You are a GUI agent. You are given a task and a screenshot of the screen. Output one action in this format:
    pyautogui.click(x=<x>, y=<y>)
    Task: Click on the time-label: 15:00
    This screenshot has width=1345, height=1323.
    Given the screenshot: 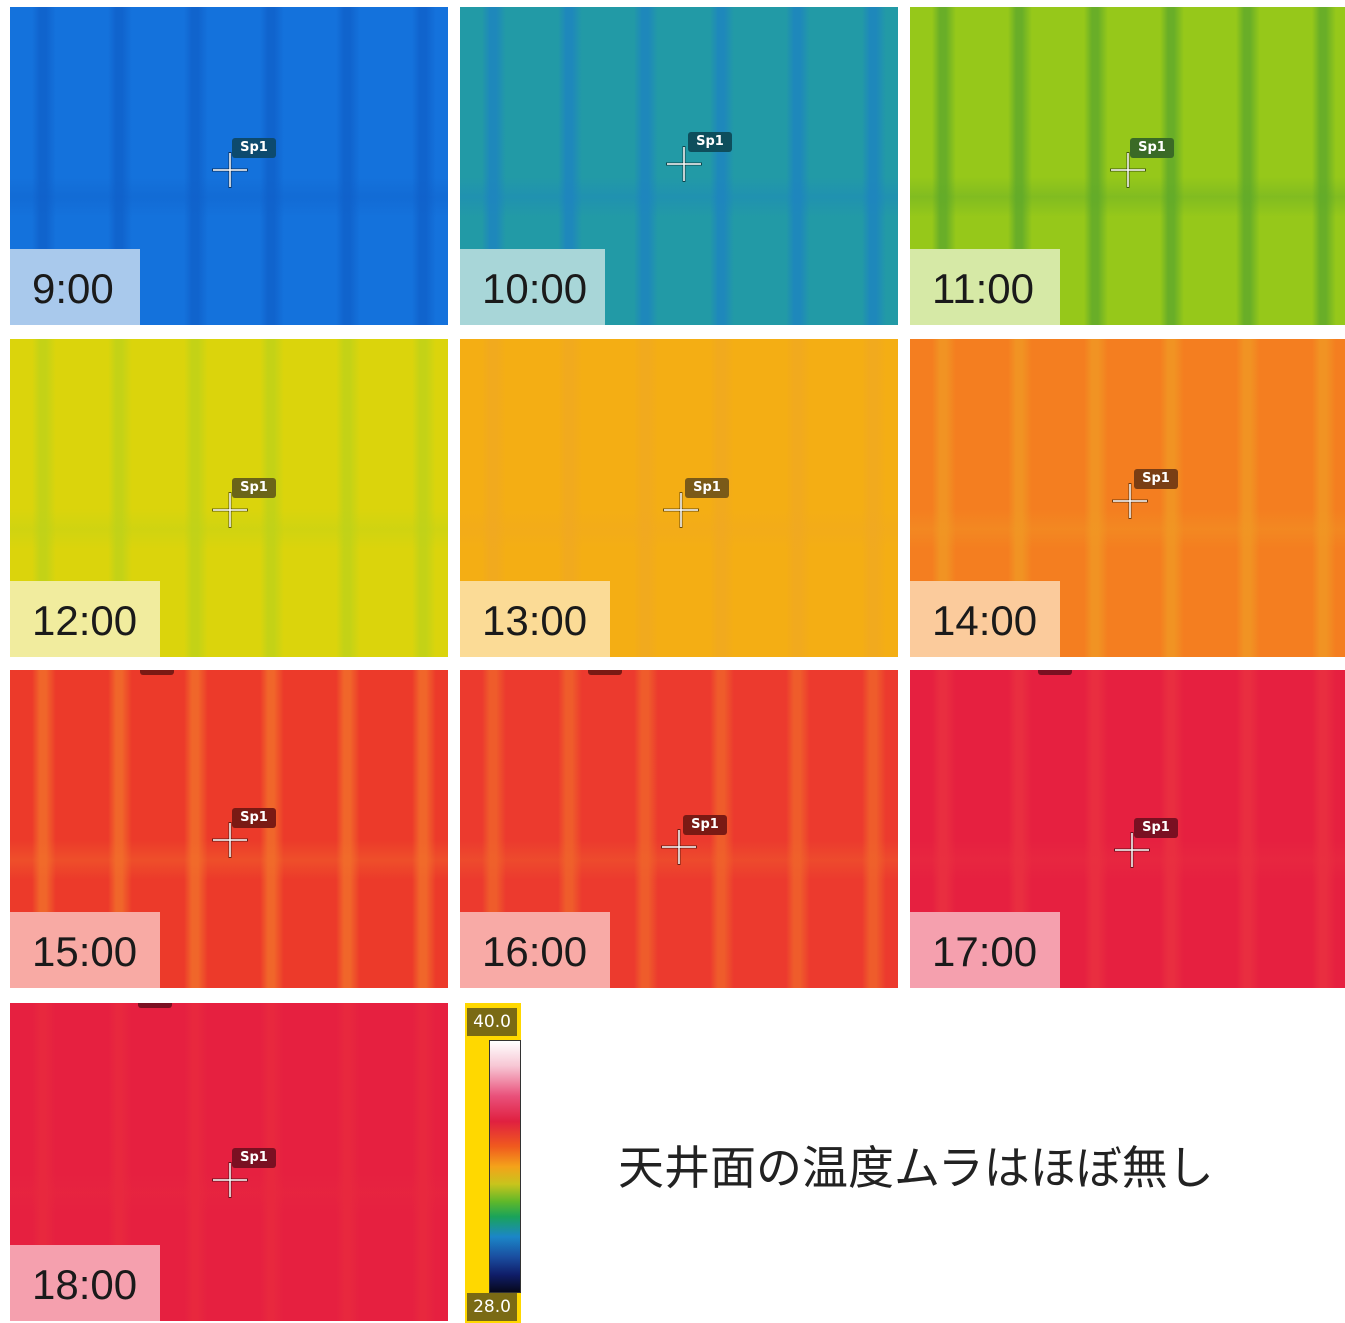 What is the action you would take?
    pyautogui.click(x=85, y=950)
    